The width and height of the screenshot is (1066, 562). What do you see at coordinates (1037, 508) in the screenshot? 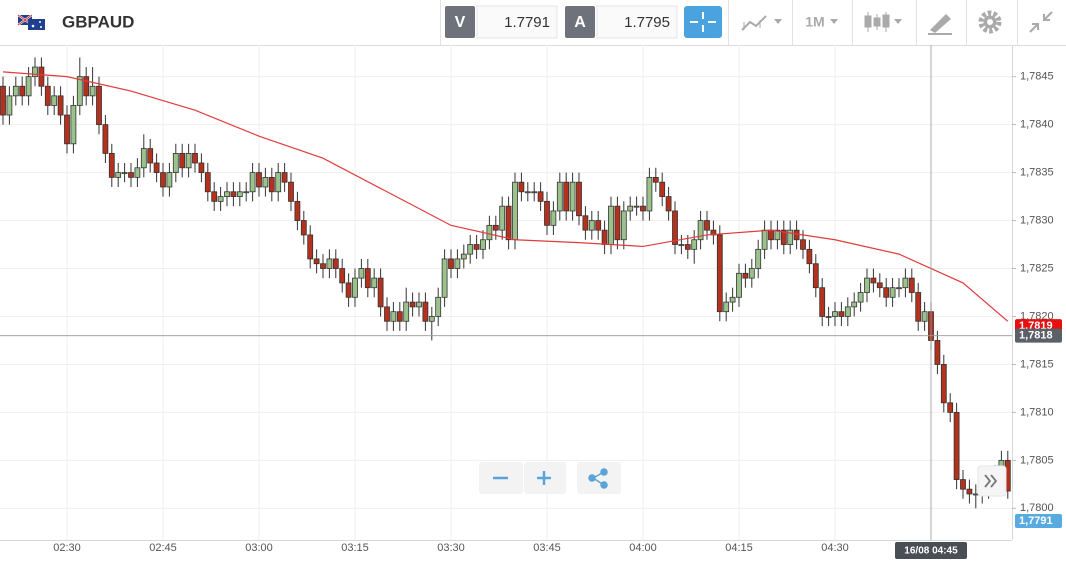
I see `y-tick-label: 1,7800` at bounding box center [1037, 508].